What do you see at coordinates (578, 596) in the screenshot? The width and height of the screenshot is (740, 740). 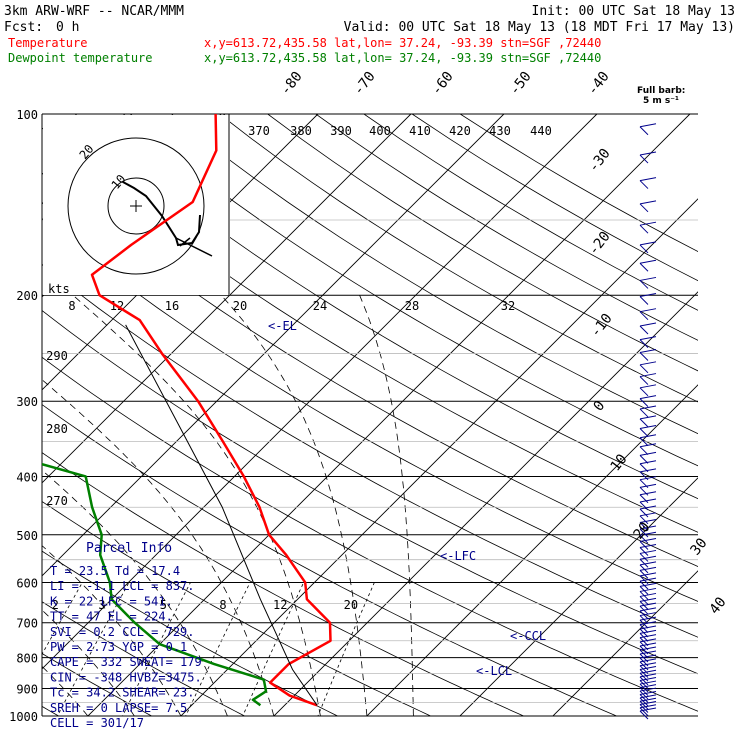 I see `isotherm` at bounding box center [578, 596].